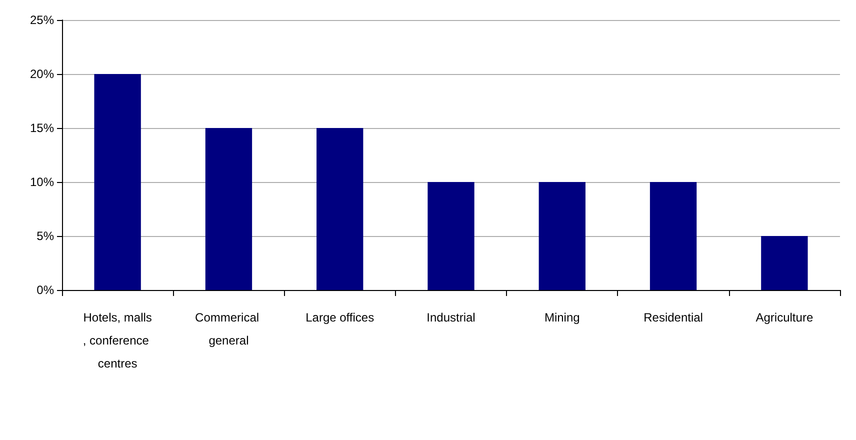 The image size is (856, 440). I want to click on y-tick-label: 5%, so click(45, 236).